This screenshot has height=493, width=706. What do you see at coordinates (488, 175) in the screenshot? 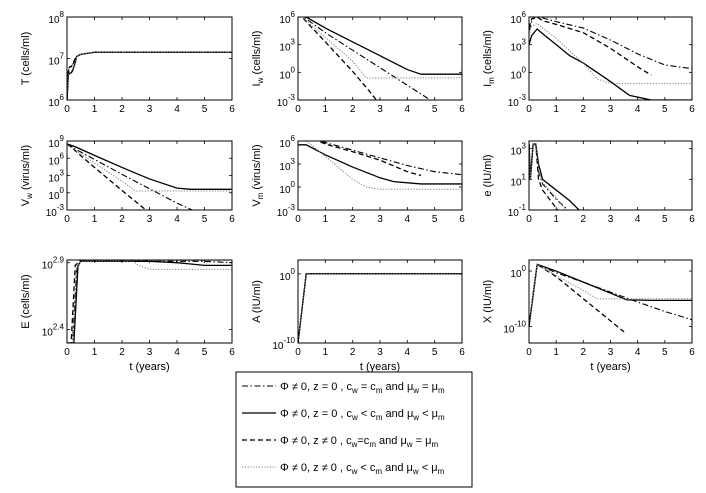
I see `y-axis-label: e (IU/ml)` at bounding box center [488, 175].